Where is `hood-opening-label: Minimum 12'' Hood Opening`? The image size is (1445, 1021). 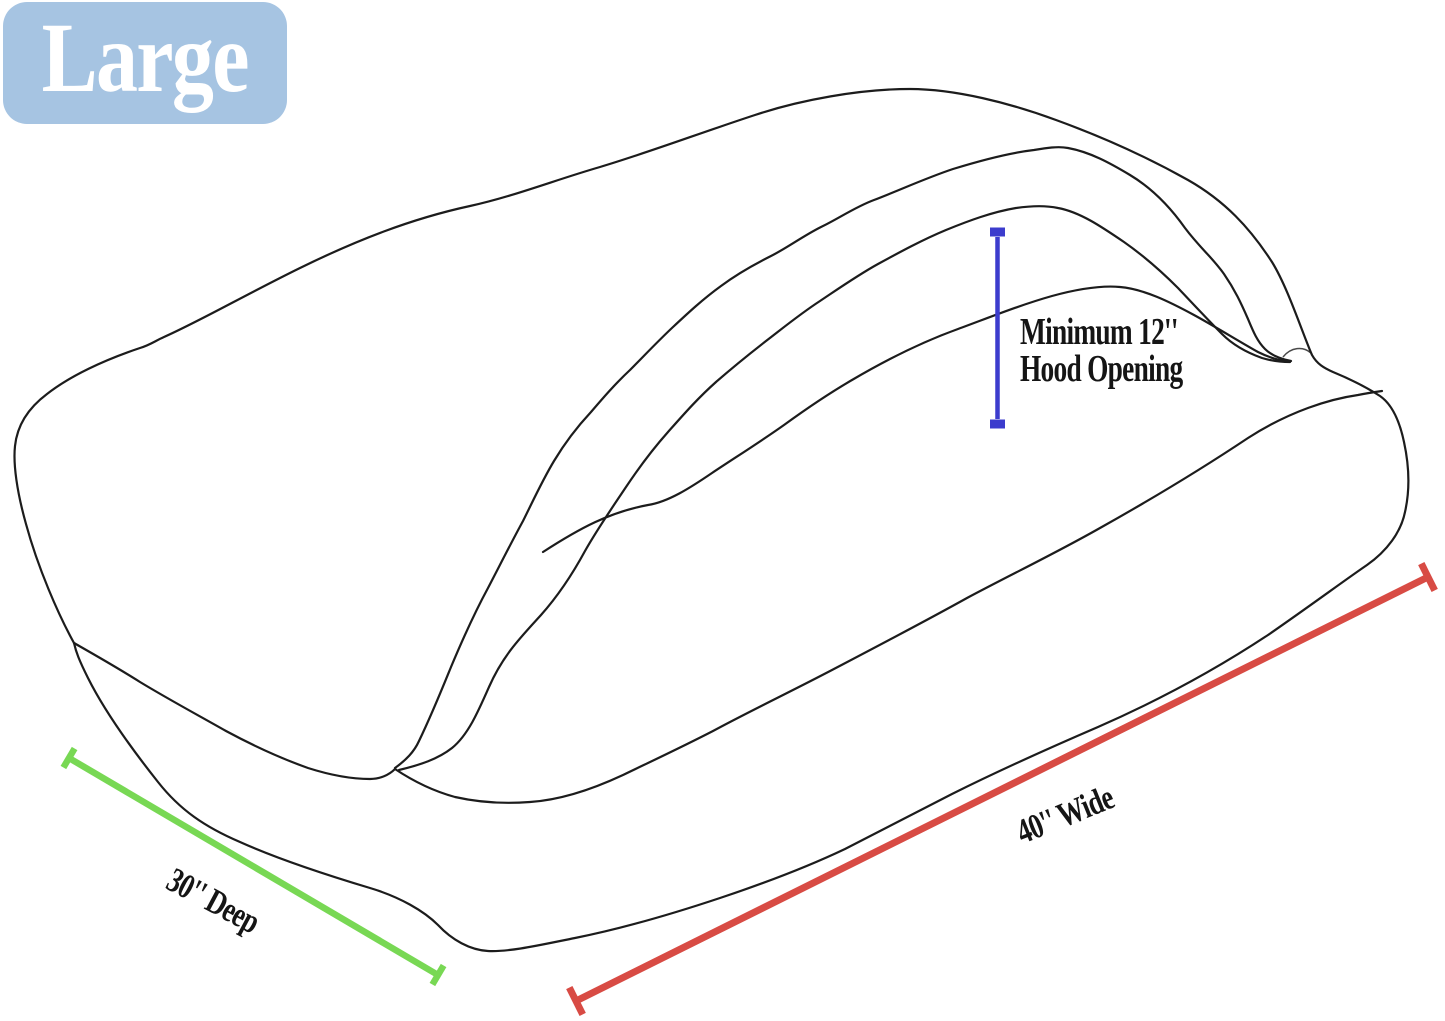 hood-opening-label: Minimum 12'' Hood Opening is located at coordinates (1101, 350).